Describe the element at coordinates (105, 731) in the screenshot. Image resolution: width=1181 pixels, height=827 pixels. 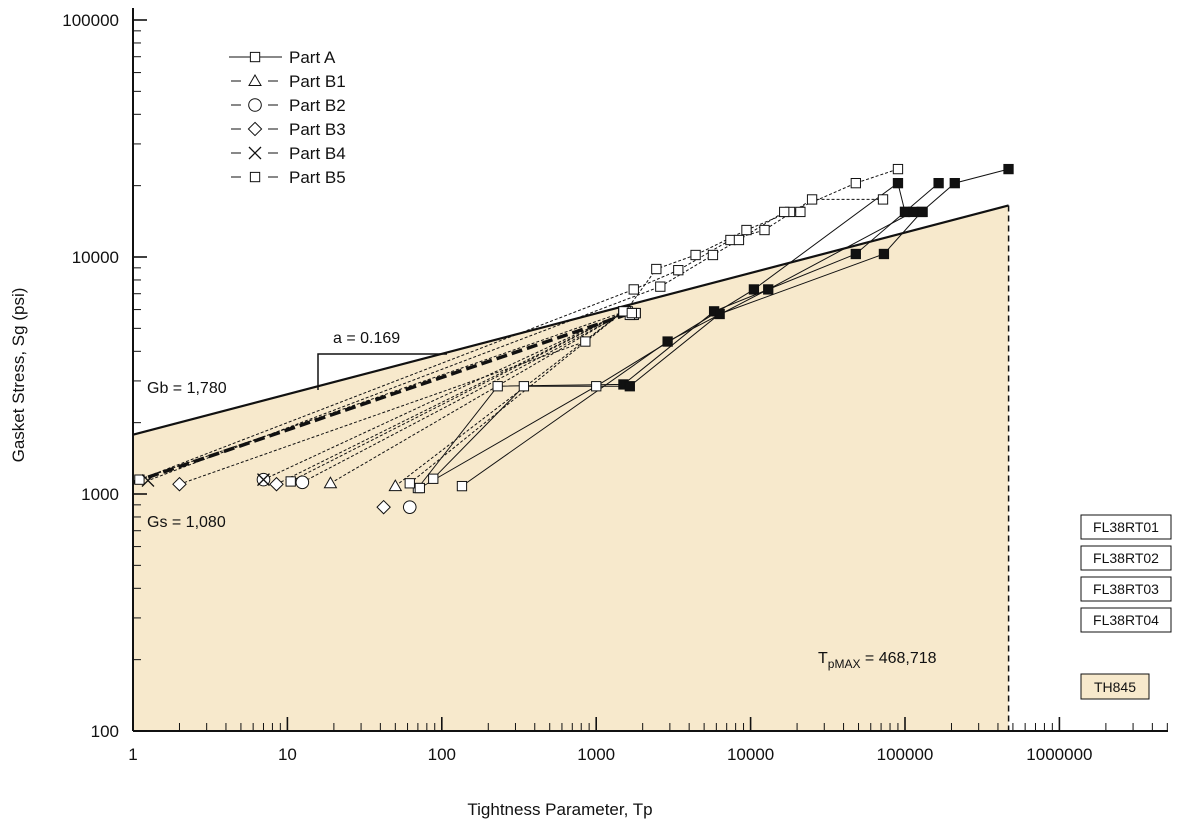
I see `y-tick-label: 100` at that location.